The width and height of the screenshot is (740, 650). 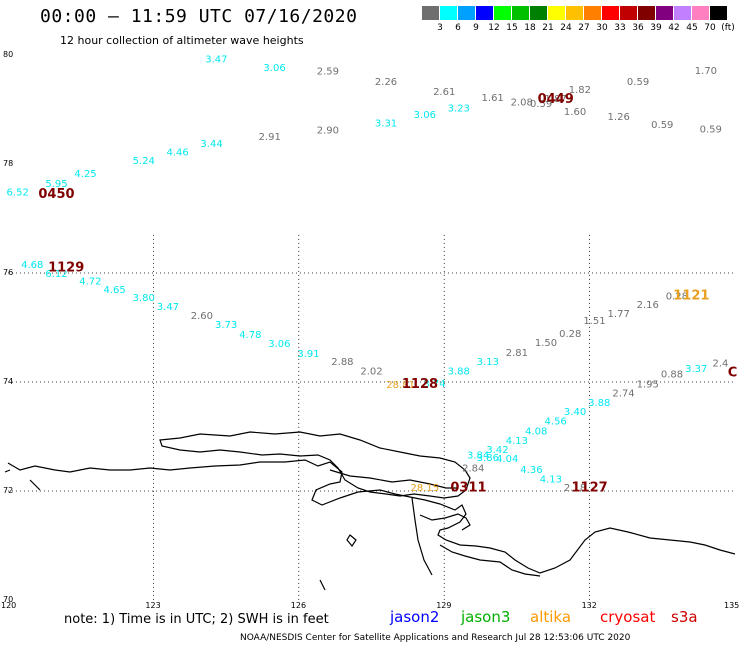 I want to click on legend-jason2: jason2, so click(x=415, y=617).